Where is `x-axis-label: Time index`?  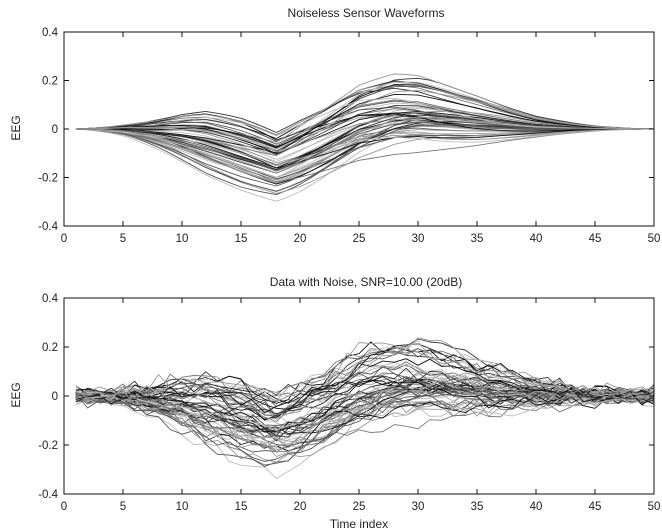
x-axis-label: Time index is located at coordinates (359, 524).